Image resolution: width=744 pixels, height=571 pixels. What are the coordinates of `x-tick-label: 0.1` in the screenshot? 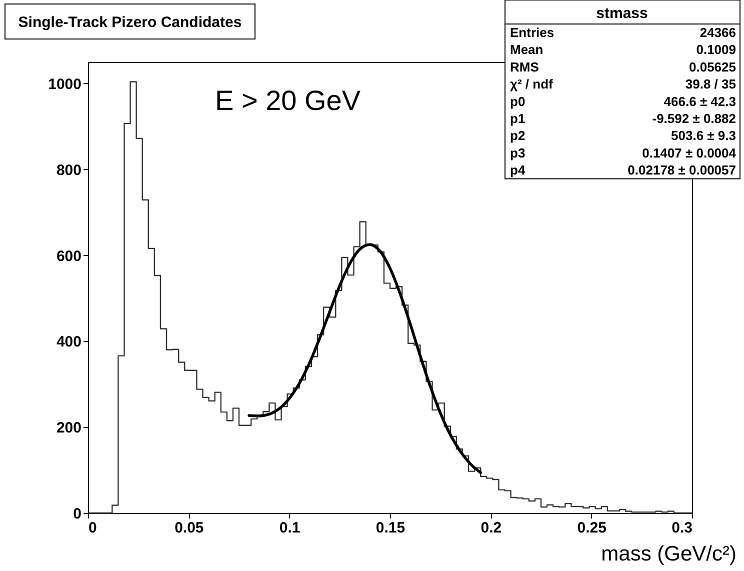 It's located at (289, 528).